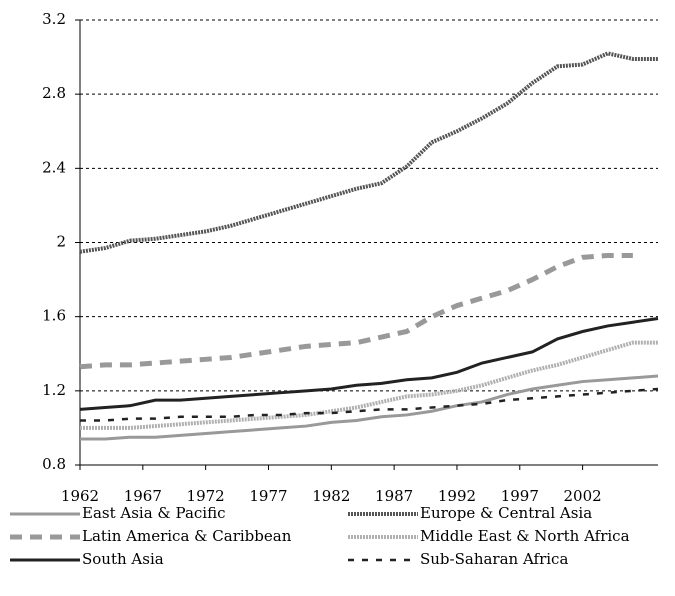 This screenshot has height=596, width=675. I want to click on x-tick-label: 1992, so click(457, 496).